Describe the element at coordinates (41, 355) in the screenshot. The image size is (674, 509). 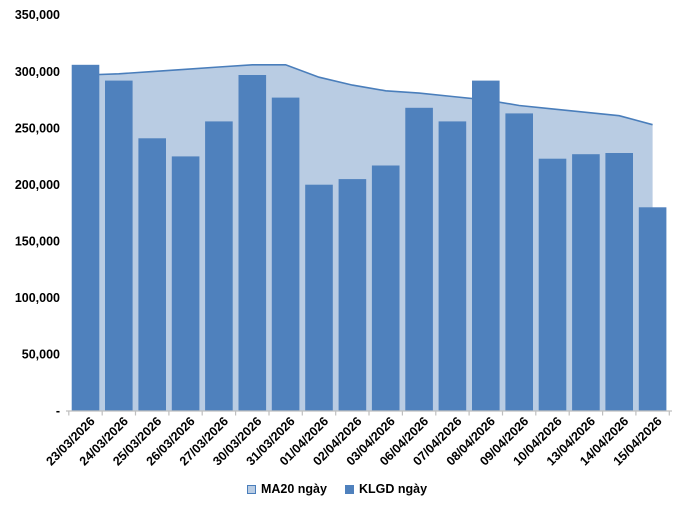
I see `y-axis-label: 50,000` at that location.